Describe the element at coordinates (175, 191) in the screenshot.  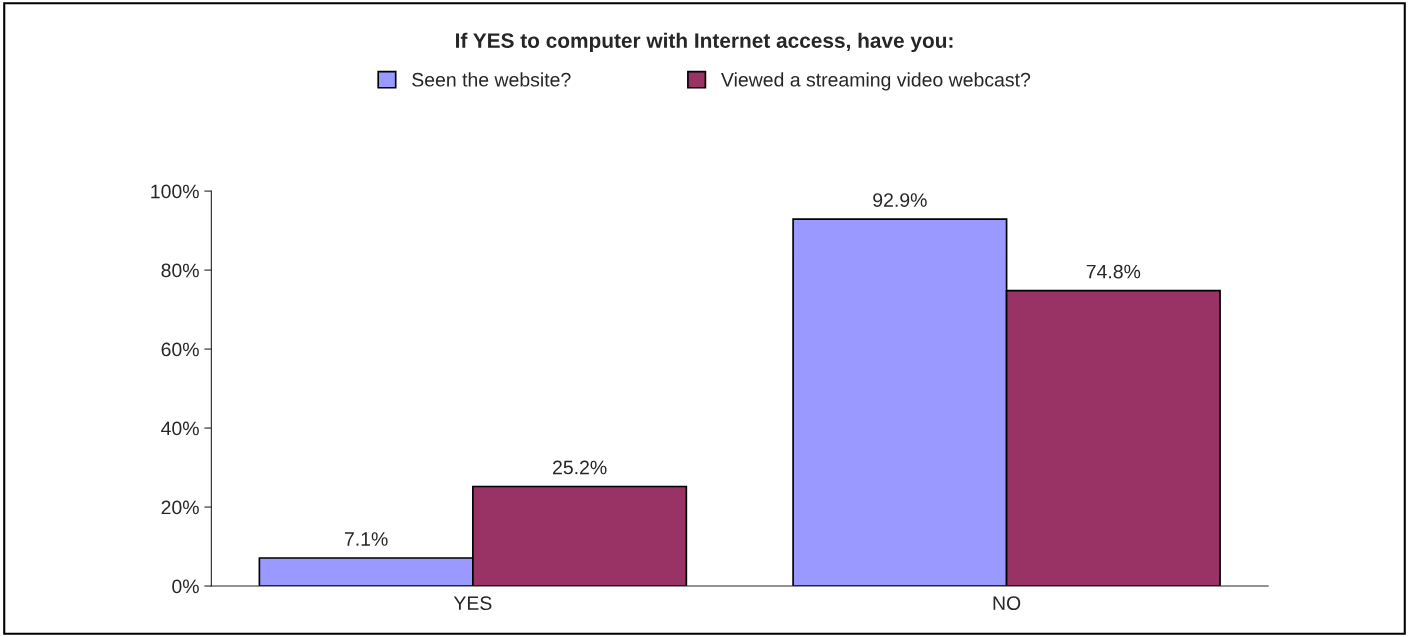
I see `y-tick-label: 100%` at that location.